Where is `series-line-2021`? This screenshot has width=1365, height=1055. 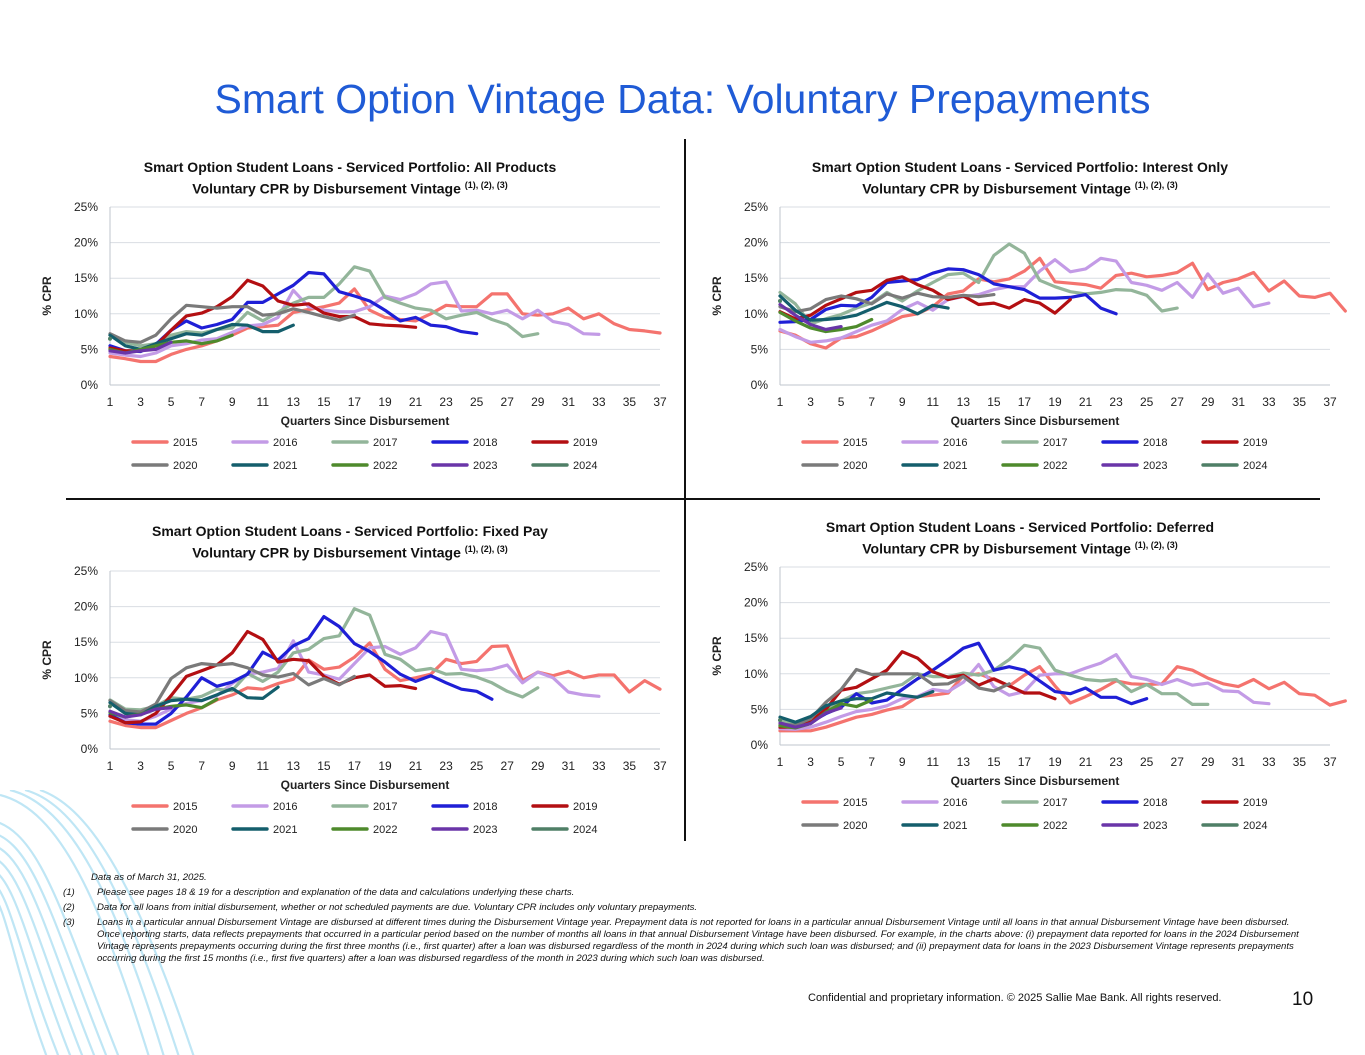
series-line-2021 is located at coordinates (864, 308).